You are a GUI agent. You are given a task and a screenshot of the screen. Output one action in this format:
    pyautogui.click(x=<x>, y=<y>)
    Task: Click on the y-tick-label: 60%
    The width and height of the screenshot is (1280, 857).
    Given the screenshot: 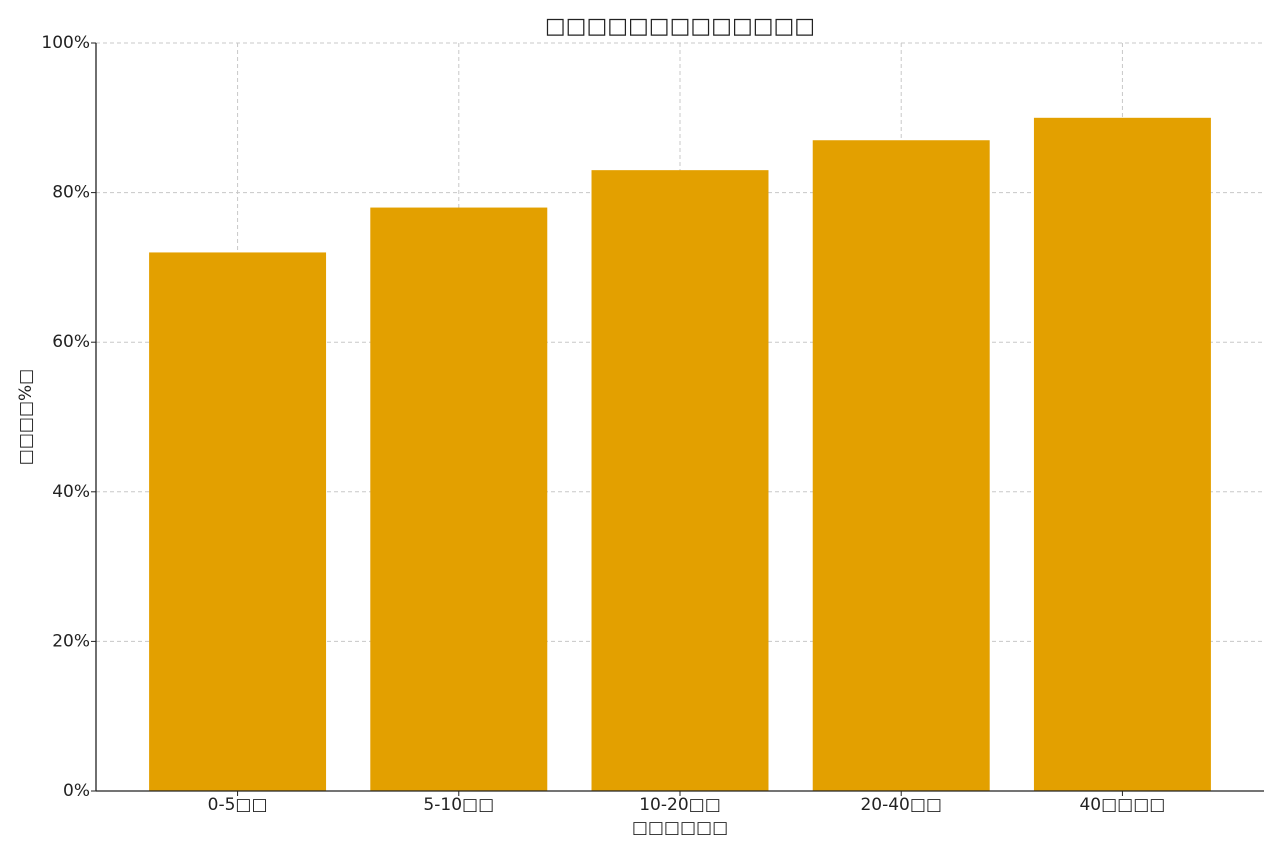 What is the action you would take?
    pyautogui.click(x=71, y=342)
    